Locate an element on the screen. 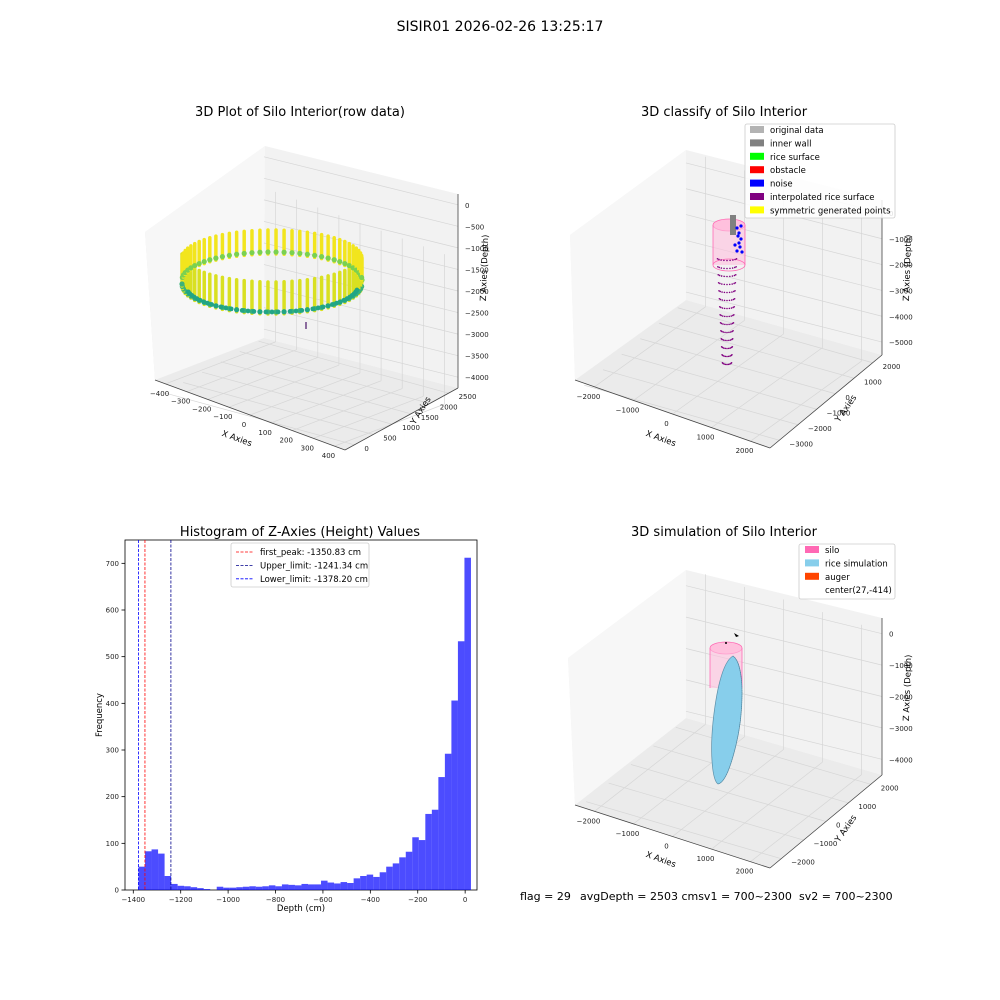  panel4-ztick: 0 is located at coordinates (891, 635).